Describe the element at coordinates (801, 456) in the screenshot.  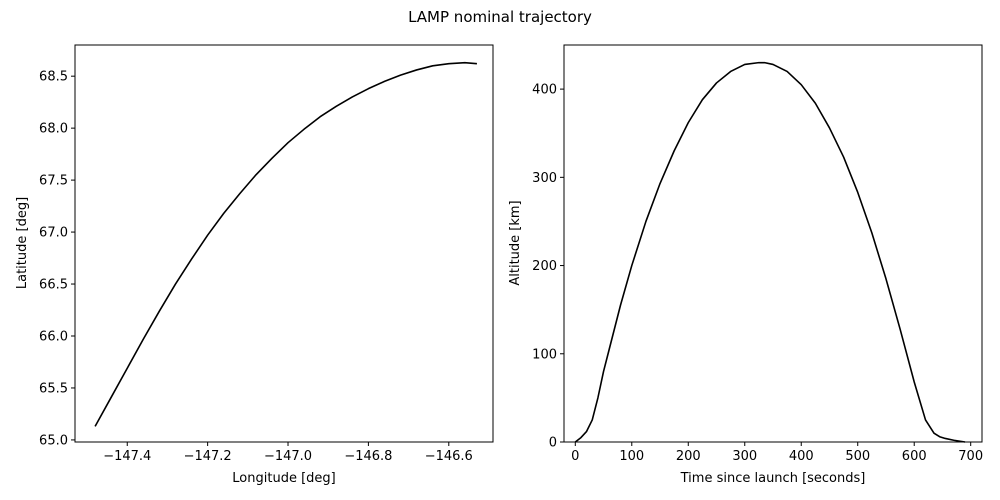
I see `x-tick-label: 400` at that location.